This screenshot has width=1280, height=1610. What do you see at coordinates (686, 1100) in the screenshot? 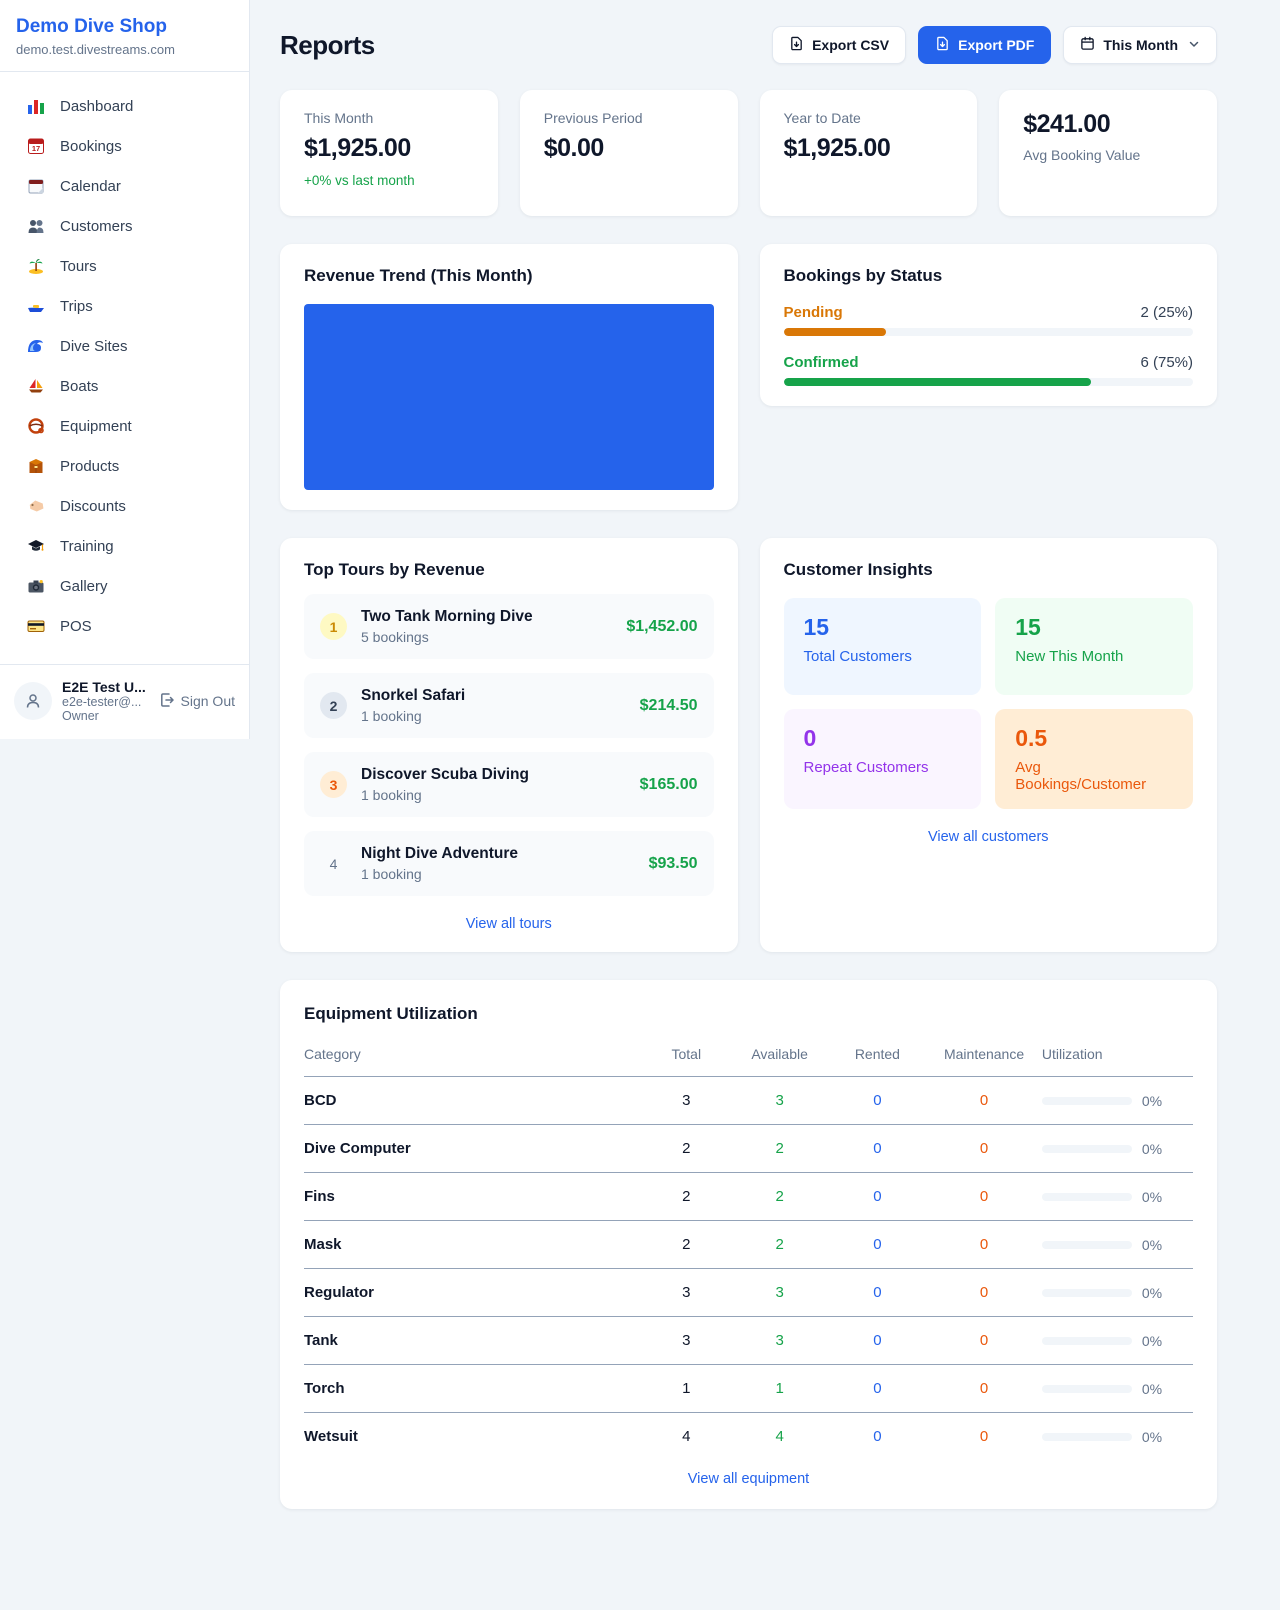
I see `cell-total: 3` at bounding box center [686, 1100].